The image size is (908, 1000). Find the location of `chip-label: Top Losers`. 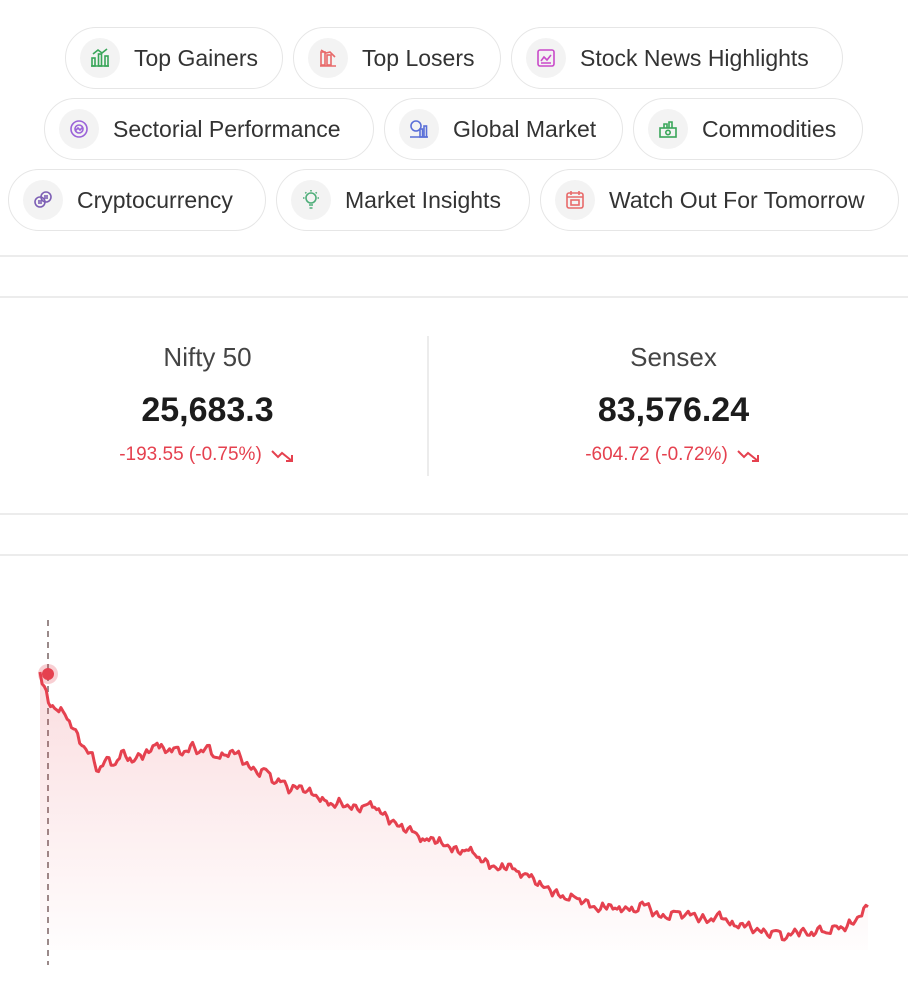

chip-label: Top Losers is located at coordinates (418, 57).